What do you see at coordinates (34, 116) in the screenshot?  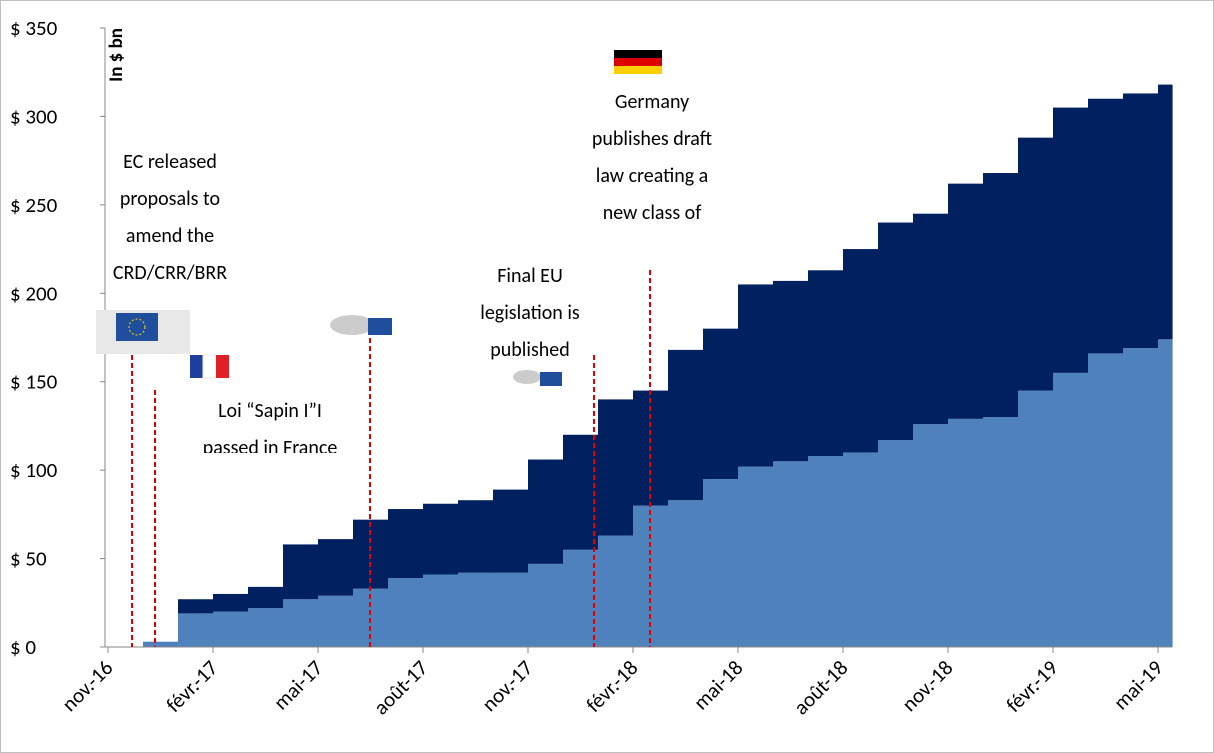 I see `y-tick-label: $ 300` at bounding box center [34, 116].